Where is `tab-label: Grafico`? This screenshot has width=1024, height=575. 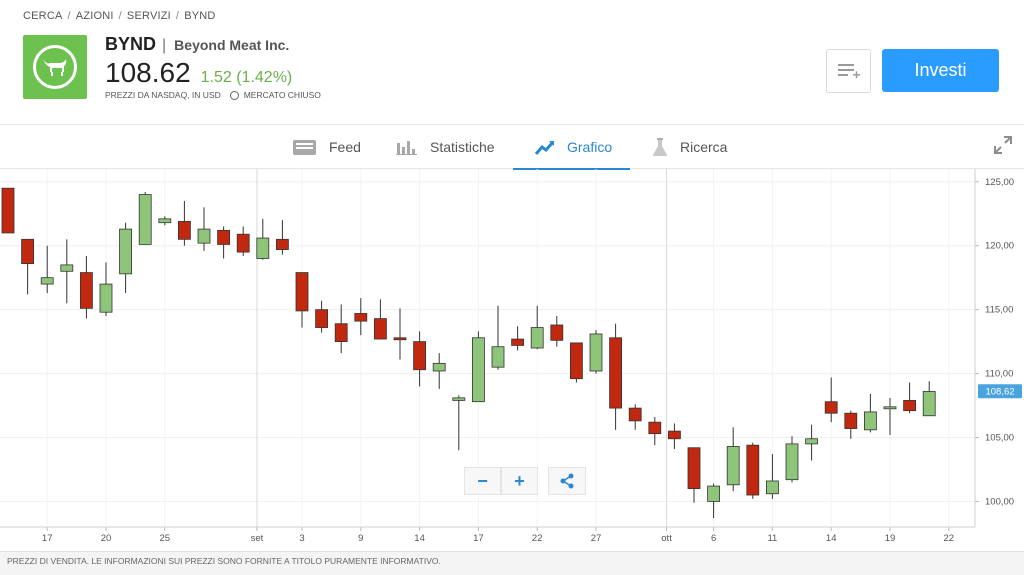 tab-label: Grafico is located at coordinates (590, 147).